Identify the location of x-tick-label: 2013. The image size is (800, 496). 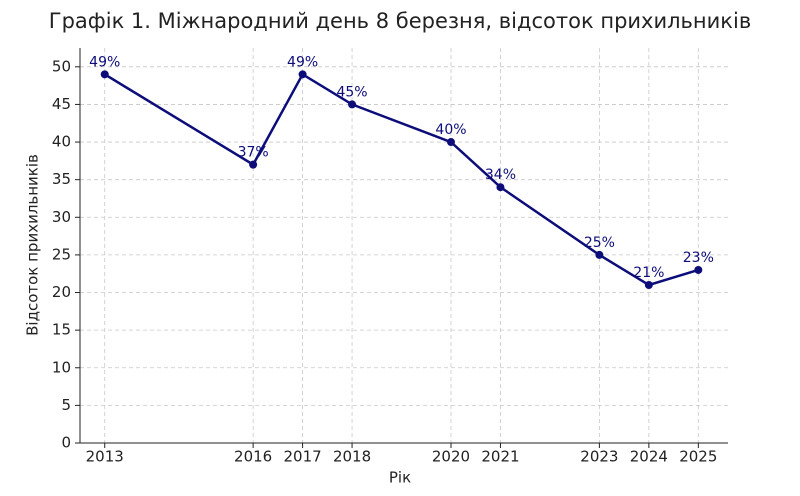
(105, 457).